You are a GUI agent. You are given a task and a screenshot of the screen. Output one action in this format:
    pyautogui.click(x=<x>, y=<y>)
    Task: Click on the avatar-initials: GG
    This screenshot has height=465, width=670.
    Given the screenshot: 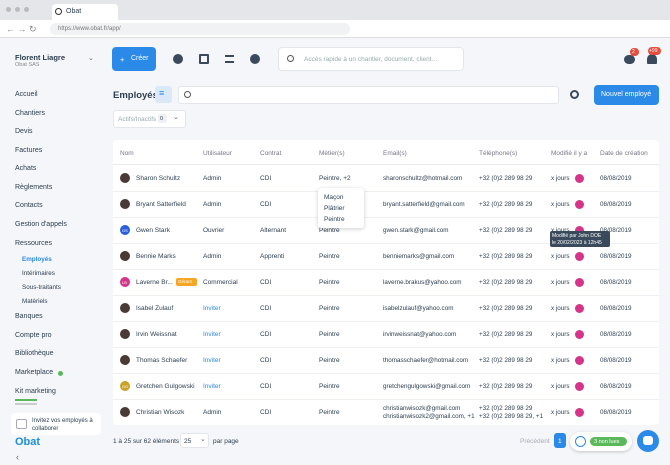 What is the action you would take?
    pyautogui.click(x=125, y=386)
    